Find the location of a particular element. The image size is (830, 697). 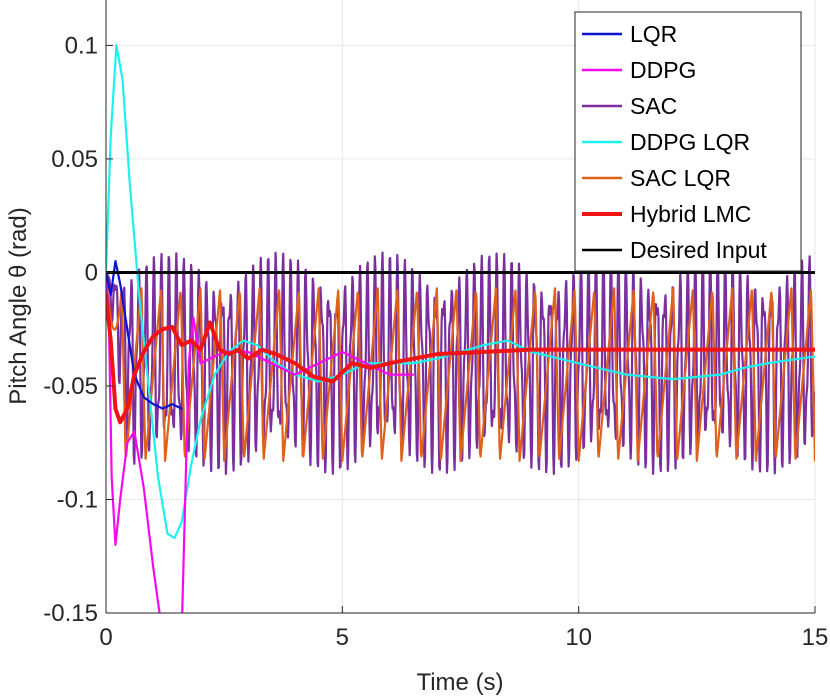

legend-label: Hybrid LMC is located at coordinates (690, 214).